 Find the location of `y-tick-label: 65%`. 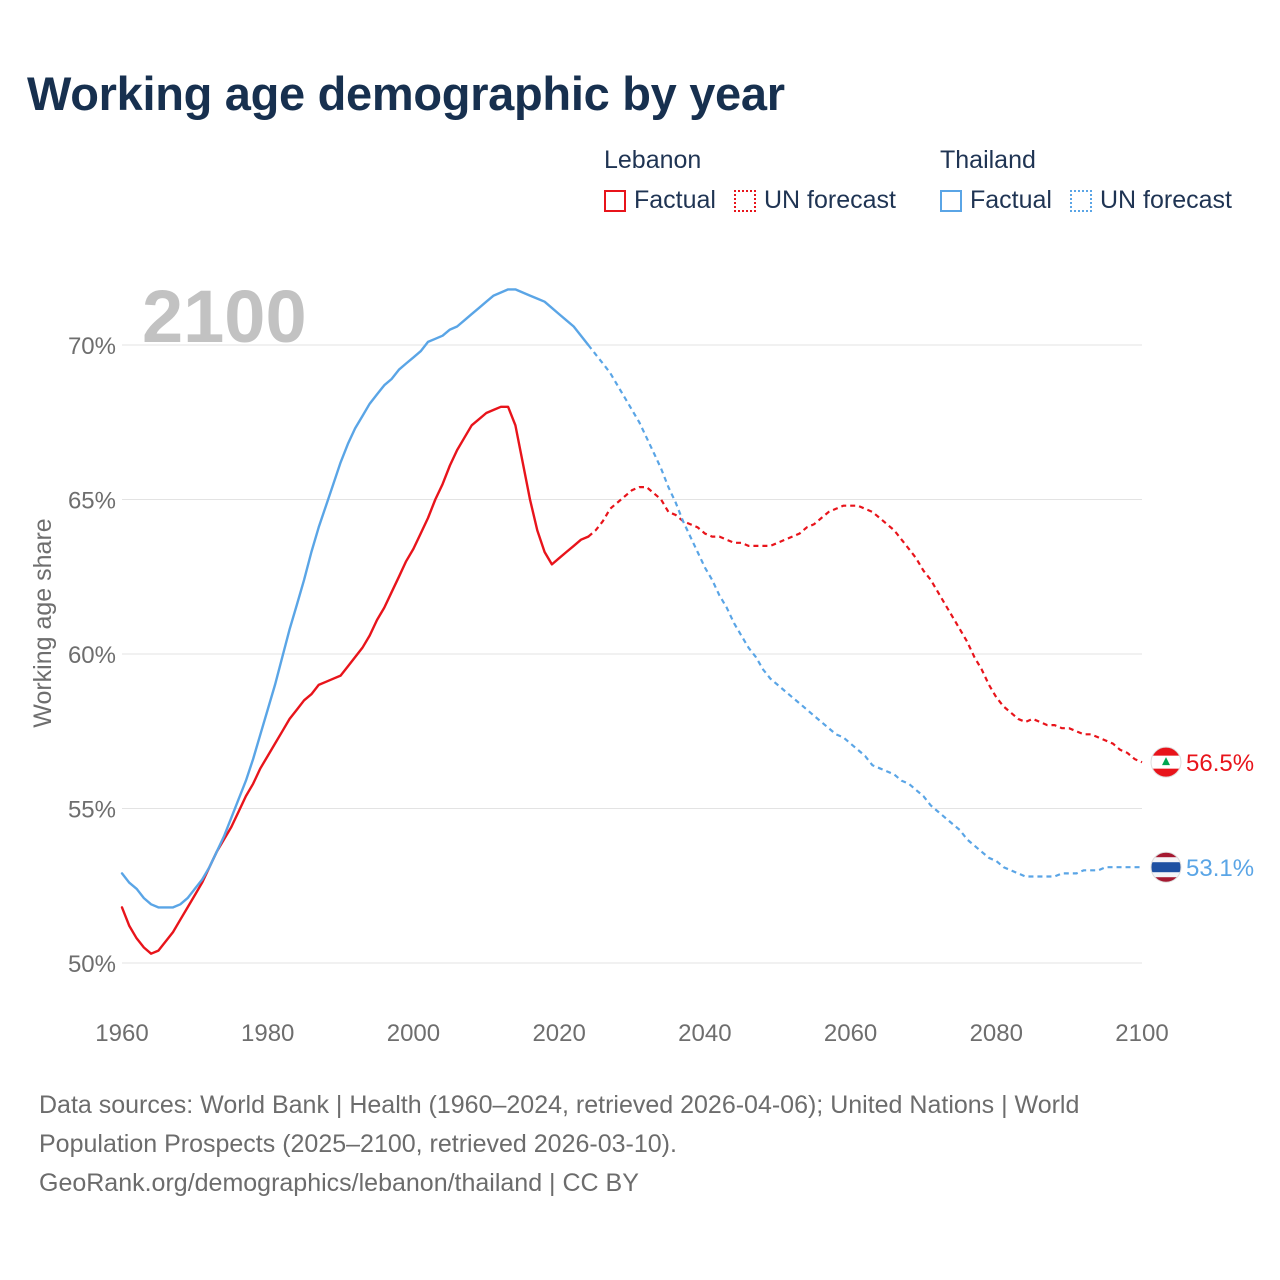

y-tick-label: 65% is located at coordinates (92, 501).